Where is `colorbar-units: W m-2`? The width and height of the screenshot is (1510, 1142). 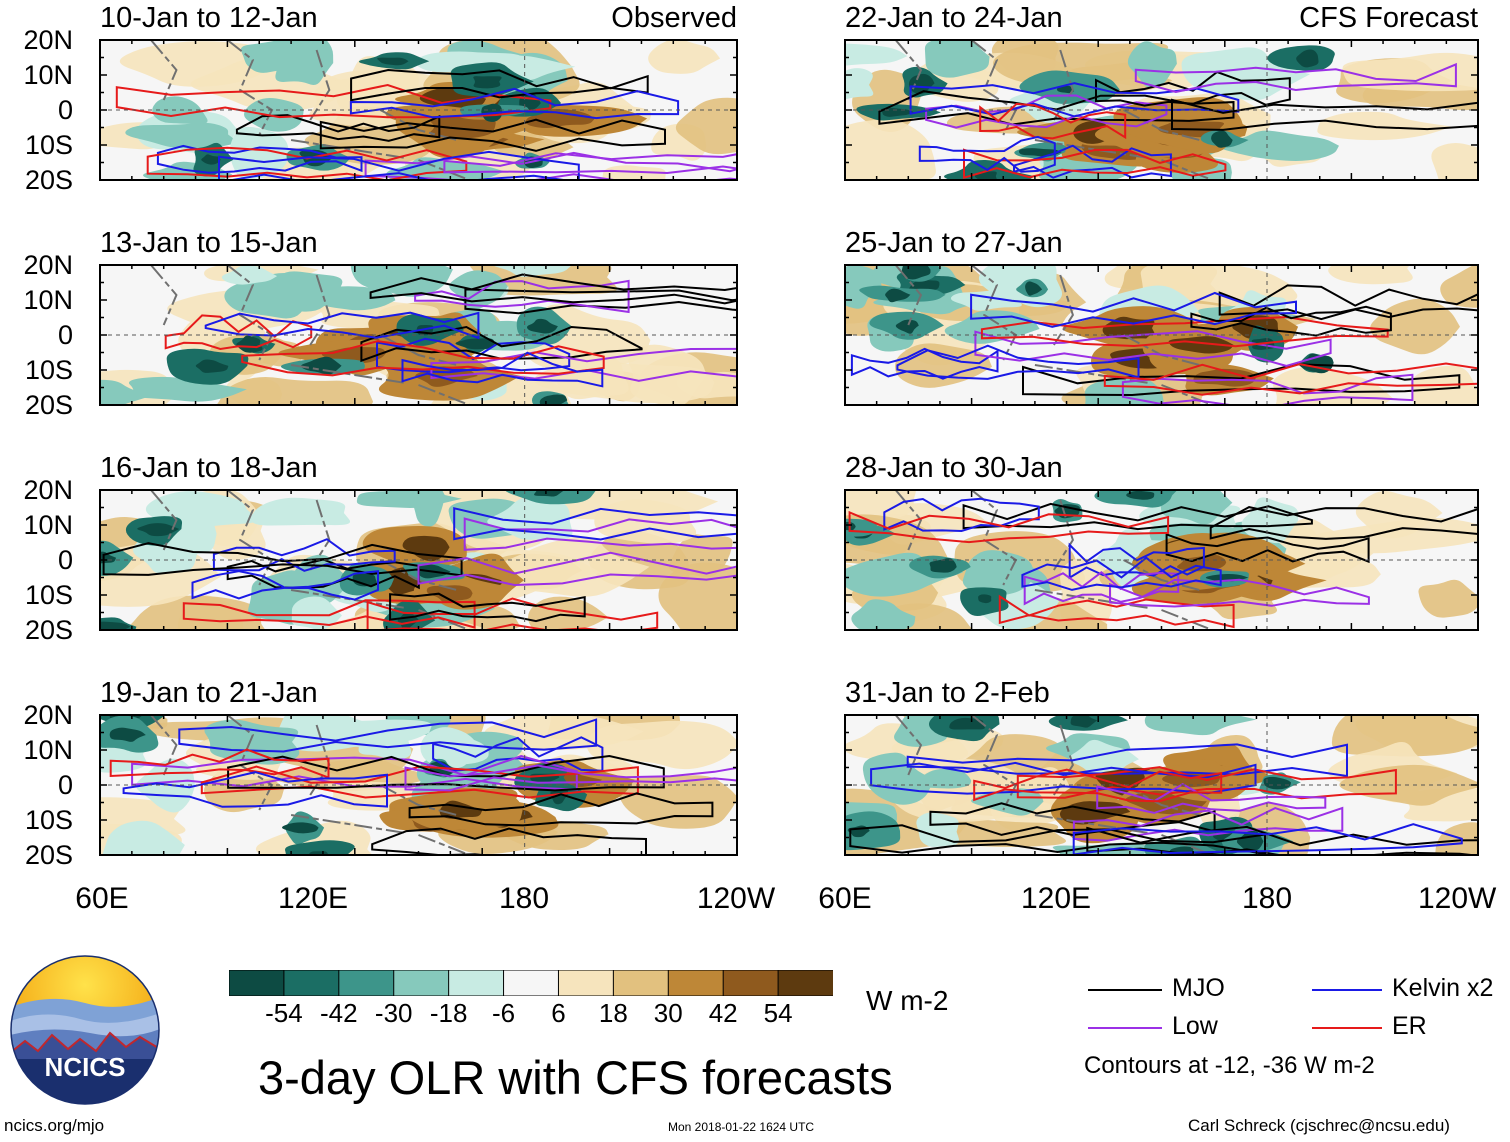 colorbar-units: W m-2 is located at coordinates (907, 1000).